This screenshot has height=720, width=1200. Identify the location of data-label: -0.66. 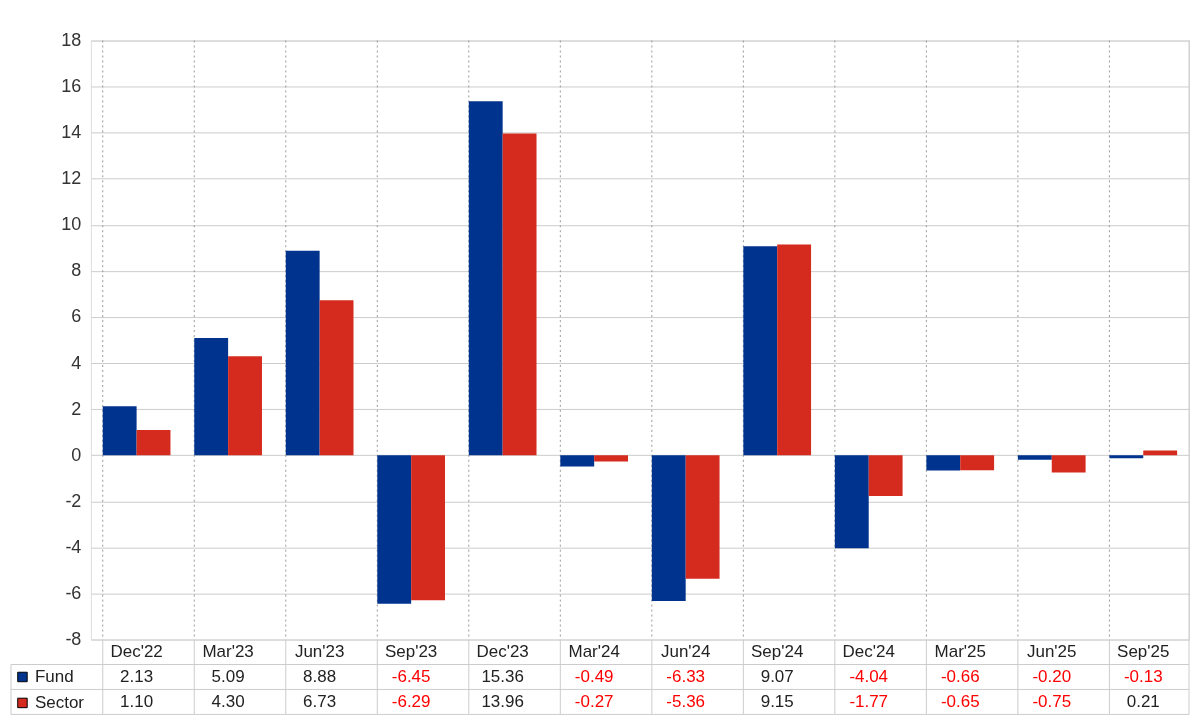
(960, 676).